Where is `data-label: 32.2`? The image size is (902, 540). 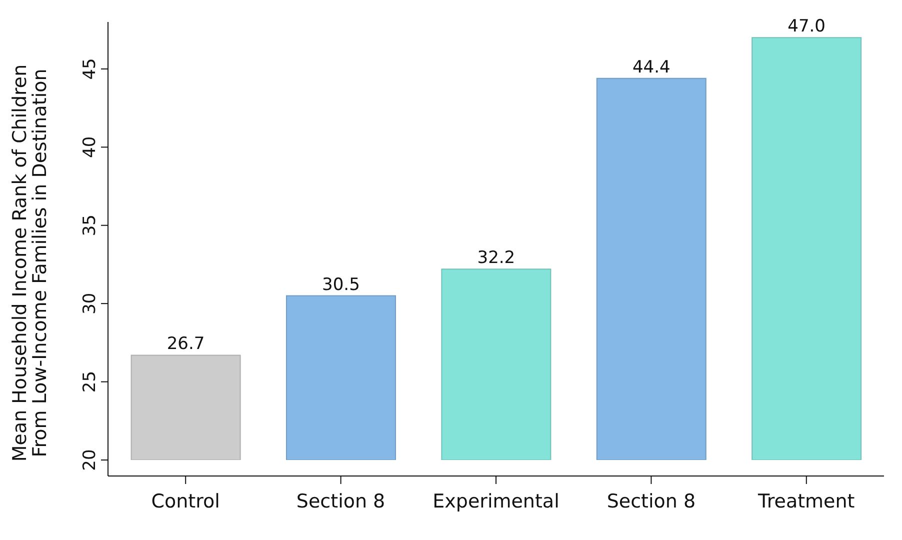 data-label: 32.2 is located at coordinates (496, 258).